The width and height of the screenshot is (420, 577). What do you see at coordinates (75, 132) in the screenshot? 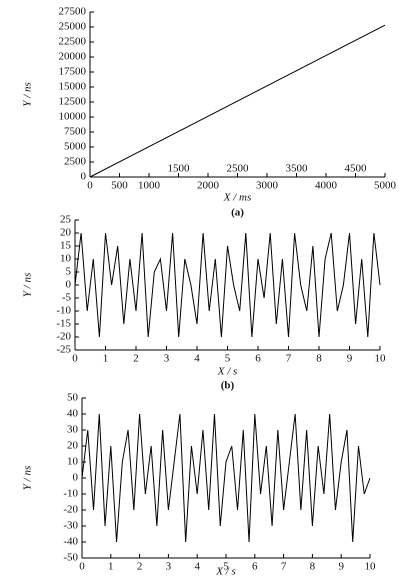
I see `y-tick-label: 7500` at bounding box center [75, 132].